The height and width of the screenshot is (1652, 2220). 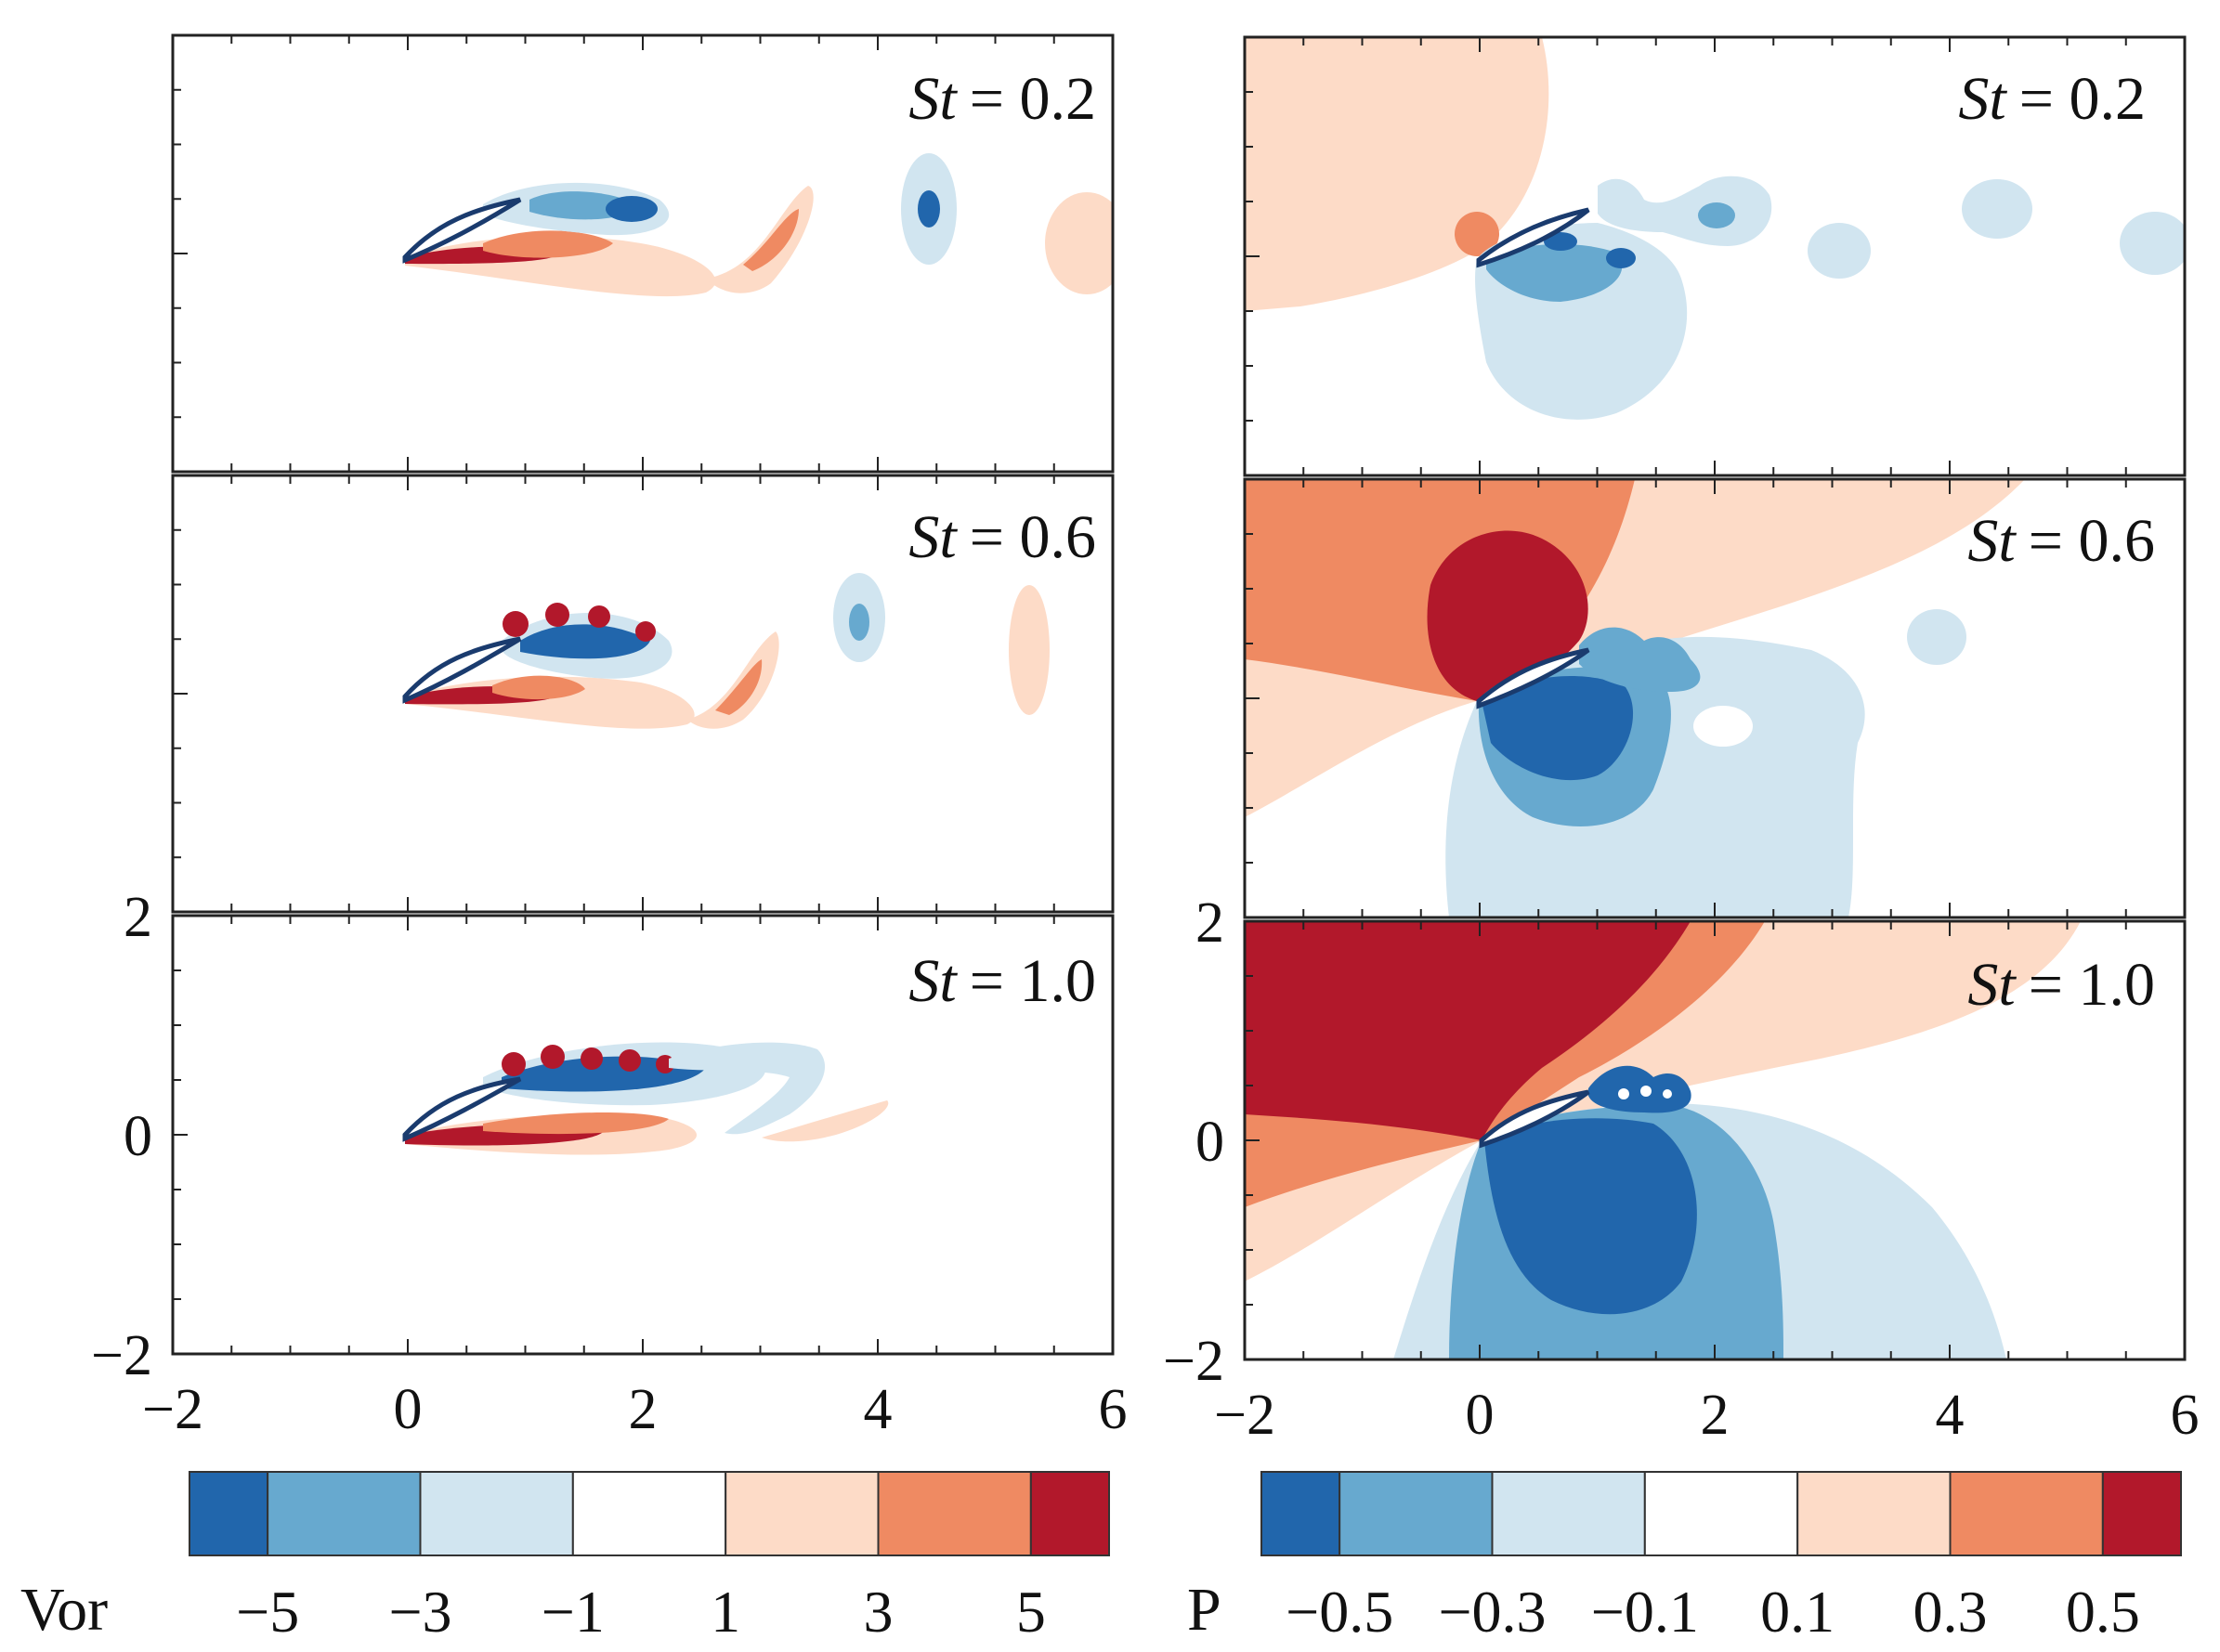 What do you see at coordinates (1204, 1610) in the screenshot?
I see `p-colorbar-title: P` at bounding box center [1204, 1610].